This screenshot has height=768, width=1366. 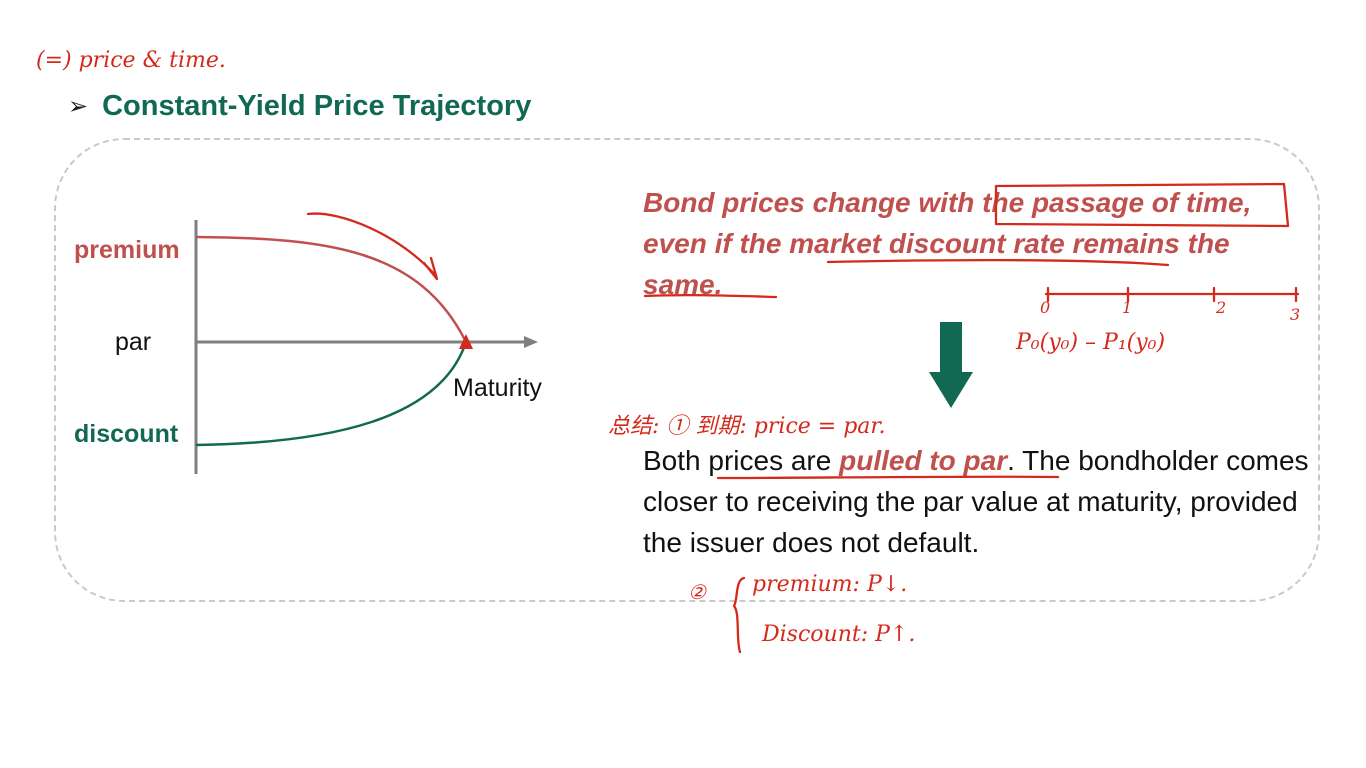 I want to click on ink-brace, so click(x=739, y=615).